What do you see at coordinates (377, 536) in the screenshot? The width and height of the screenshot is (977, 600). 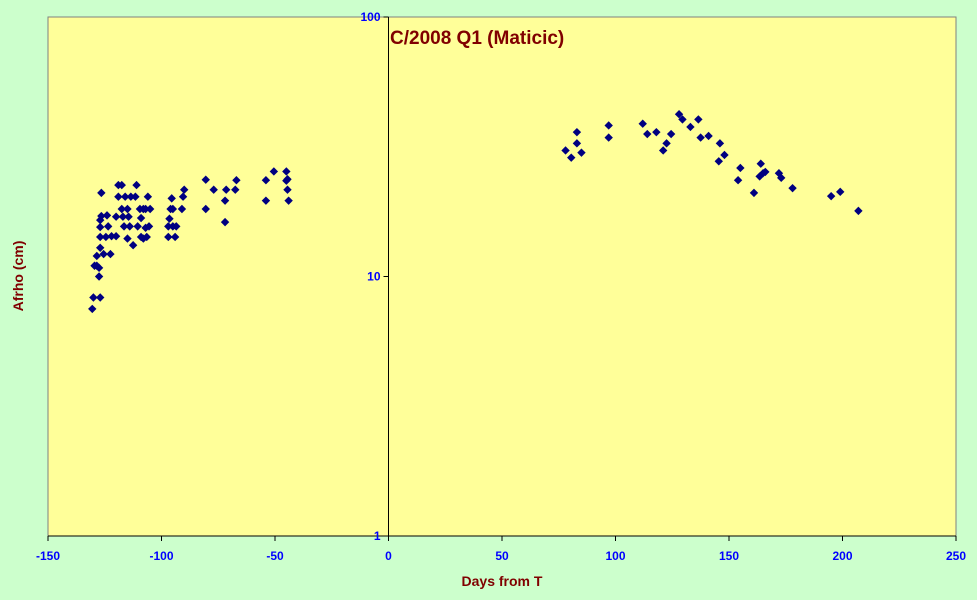 I see `y-tick-label: 1` at bounding box center [377, 536].